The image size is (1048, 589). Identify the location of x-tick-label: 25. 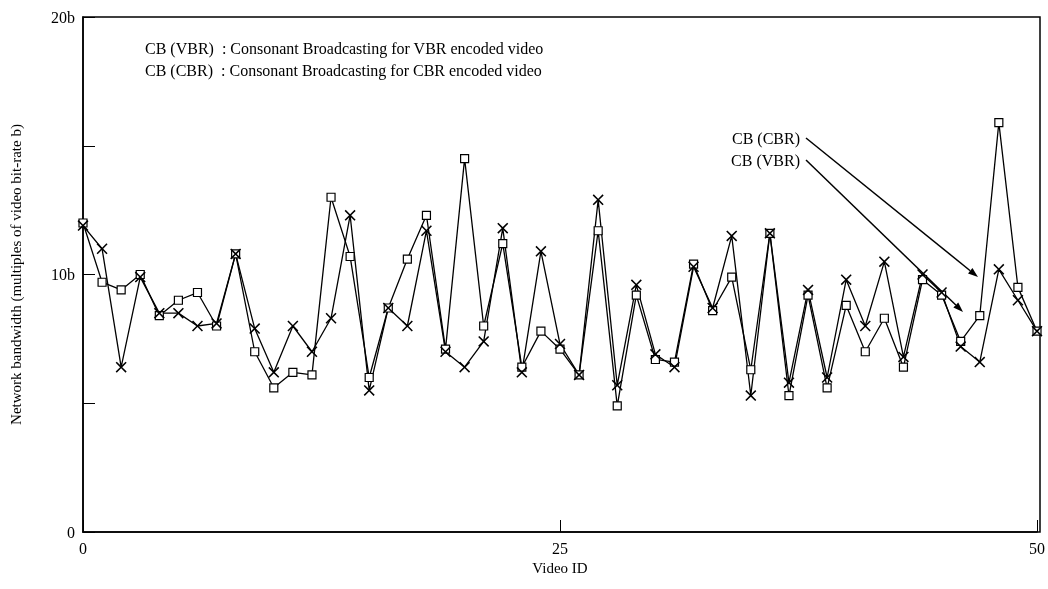
(560, 548).